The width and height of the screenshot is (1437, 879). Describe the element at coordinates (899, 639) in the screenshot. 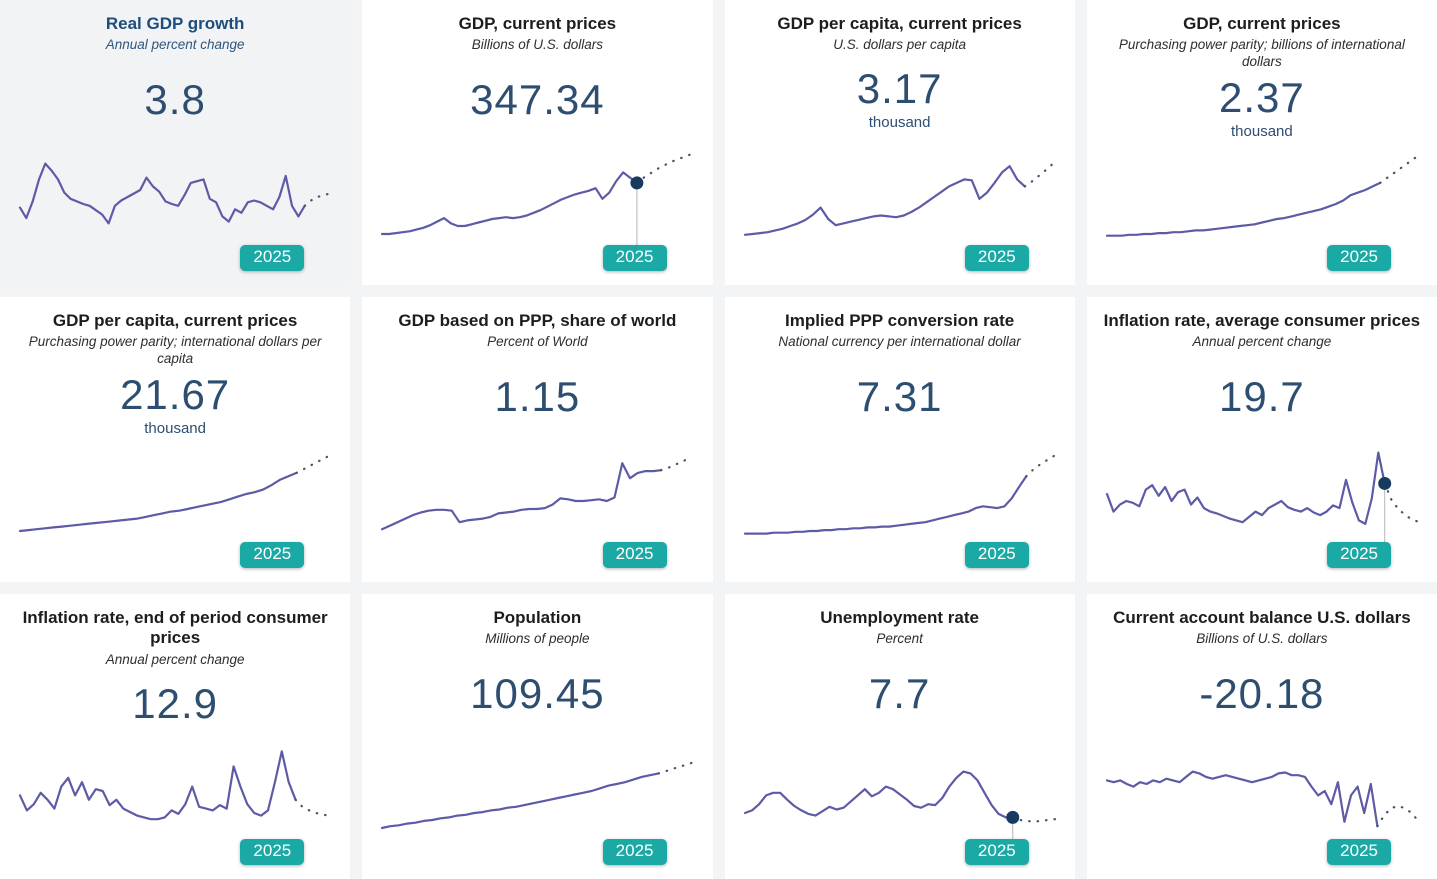

I see `card-subtitle: Percent` at that location.